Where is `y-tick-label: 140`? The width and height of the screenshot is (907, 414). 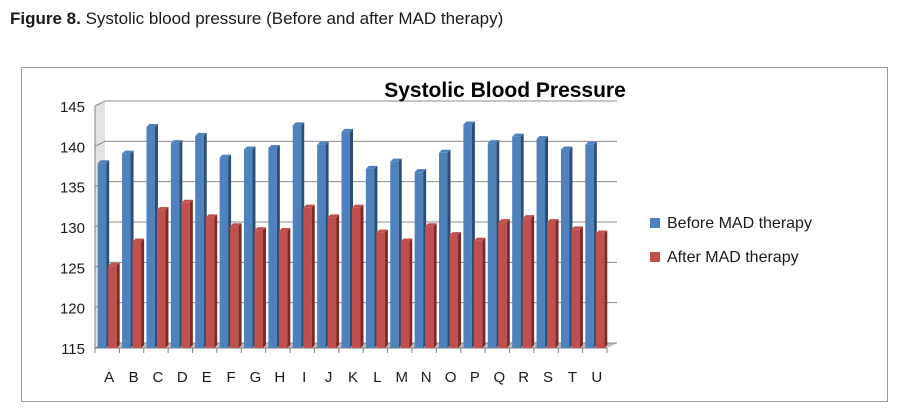
y-tick-label: 140 is located at coordinates (72, 147).